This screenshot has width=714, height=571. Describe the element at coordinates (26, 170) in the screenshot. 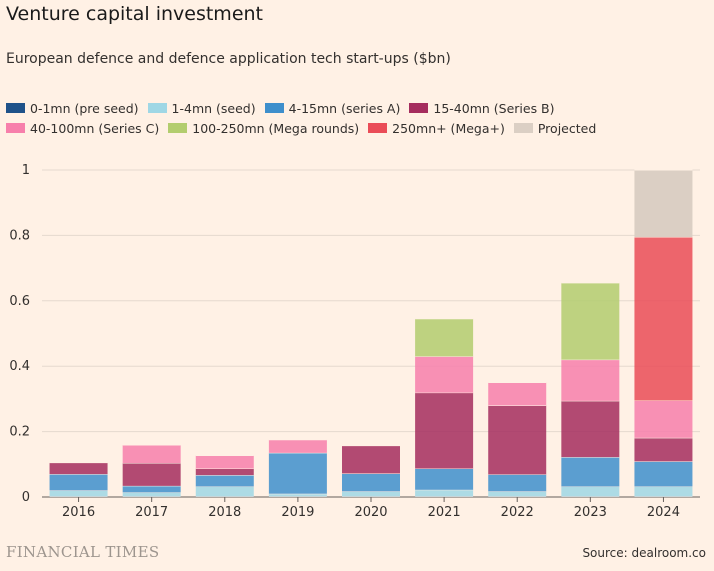

I see `y-tick-label: 1` at that location.